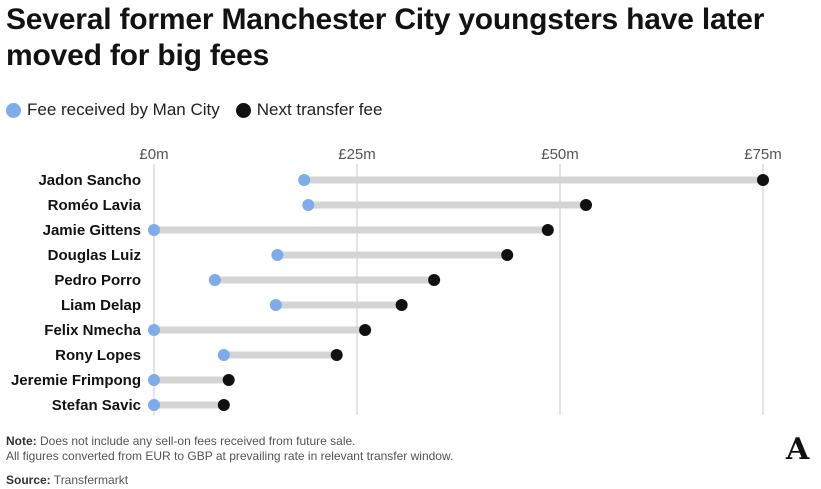 Image resolution: width=821 pixels, height=489 pixels. I want to click on legend-dot-black, so click(243, 110).